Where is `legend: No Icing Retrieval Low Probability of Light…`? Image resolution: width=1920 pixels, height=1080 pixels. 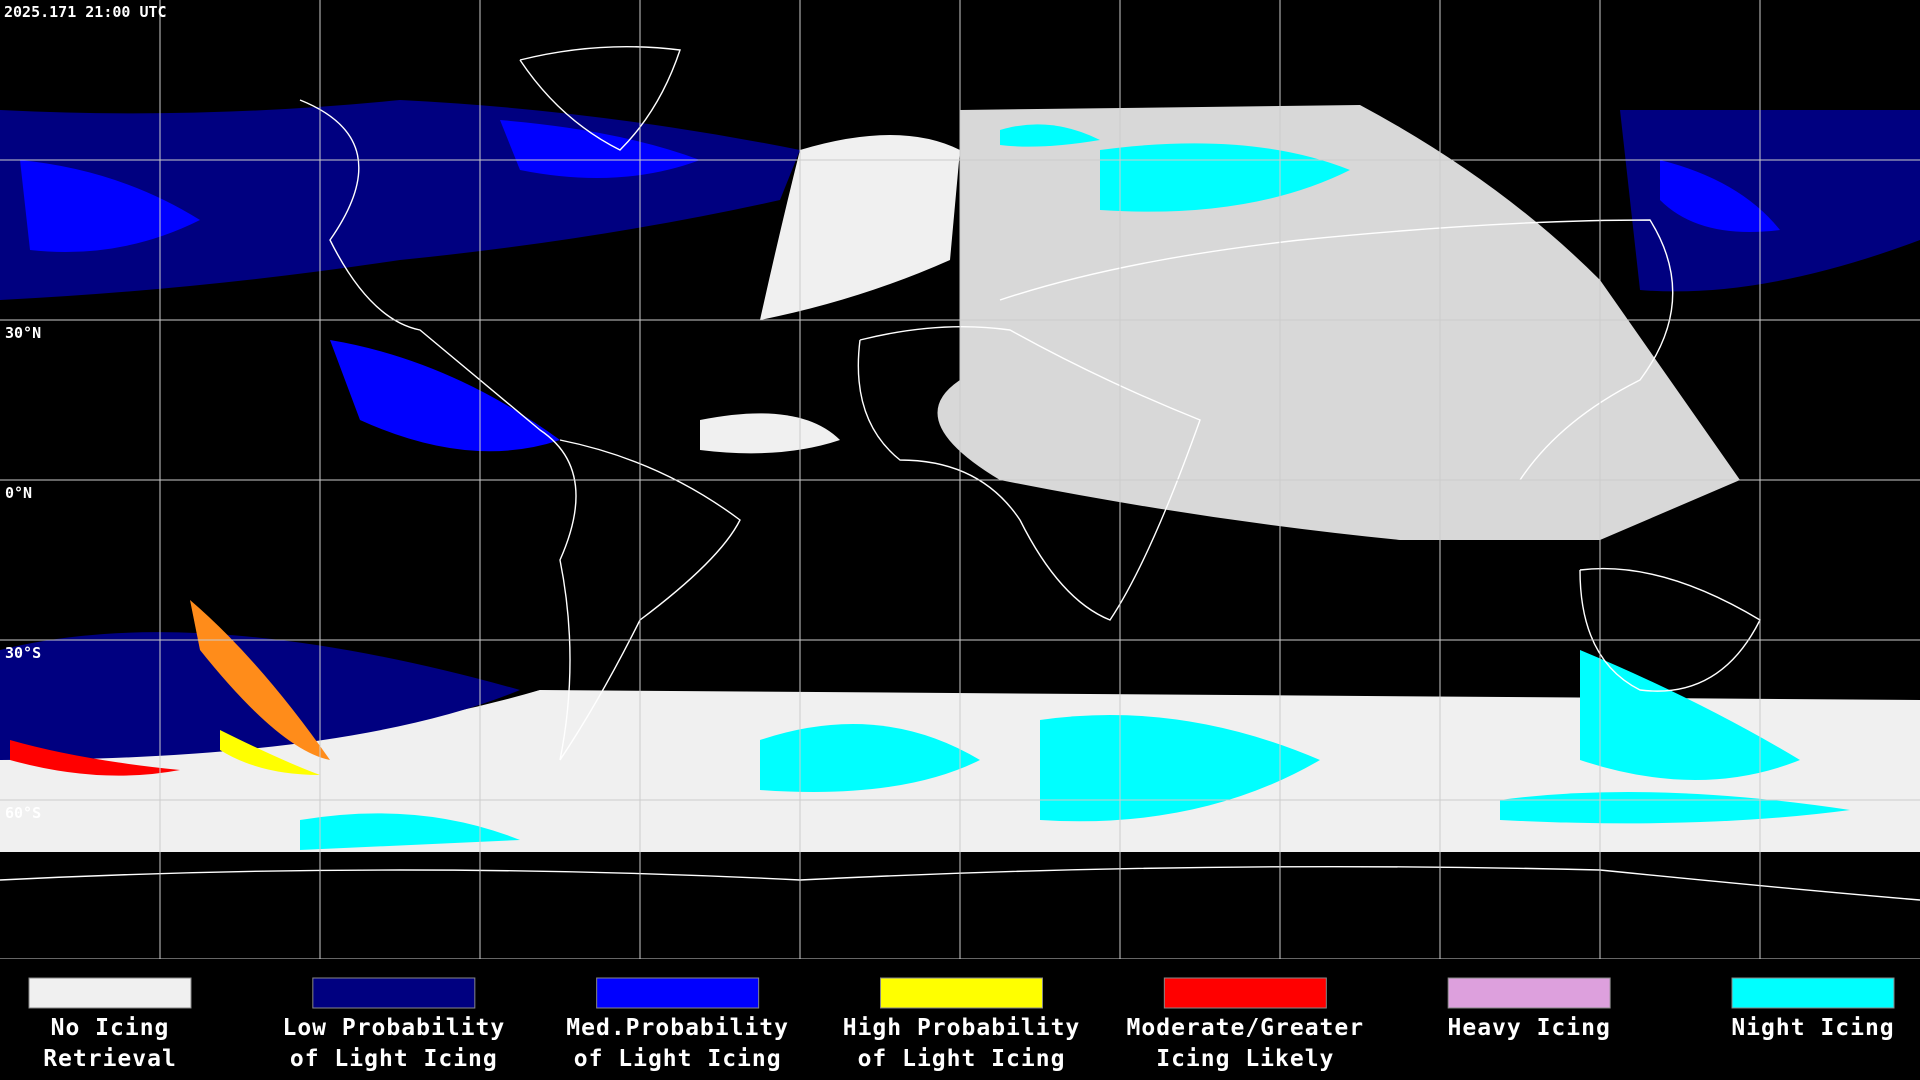
legend: No Icing Retrieval Low Probability of Light… is located at coordinates (961, 1024).